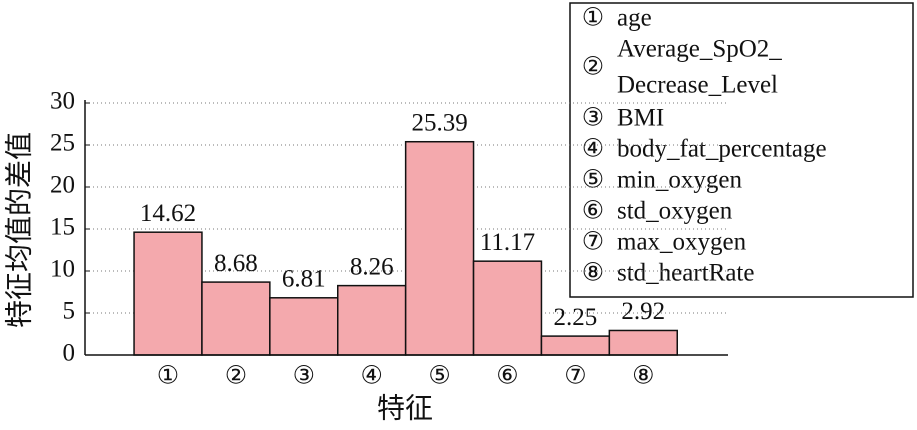 This screenshot has width=917, height=430. What do you see at coordinates (371, 376) in the screenshot?
I see `x-tick-label: ④` at bounding box center [371, 376].